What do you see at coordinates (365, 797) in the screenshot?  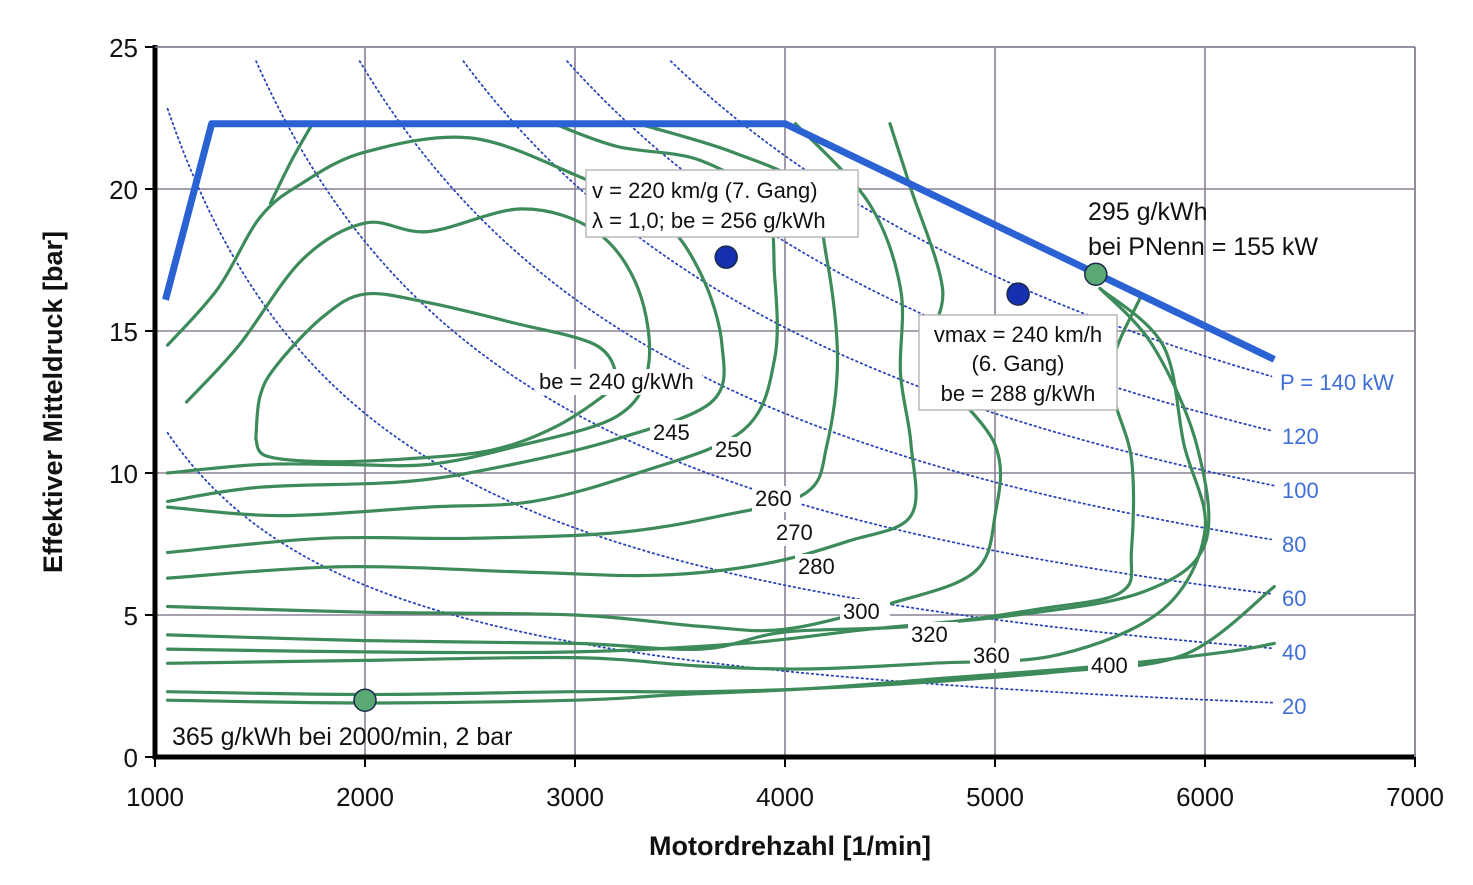 I see `x-tick-label: 2000` at bounding box center [365, 797].